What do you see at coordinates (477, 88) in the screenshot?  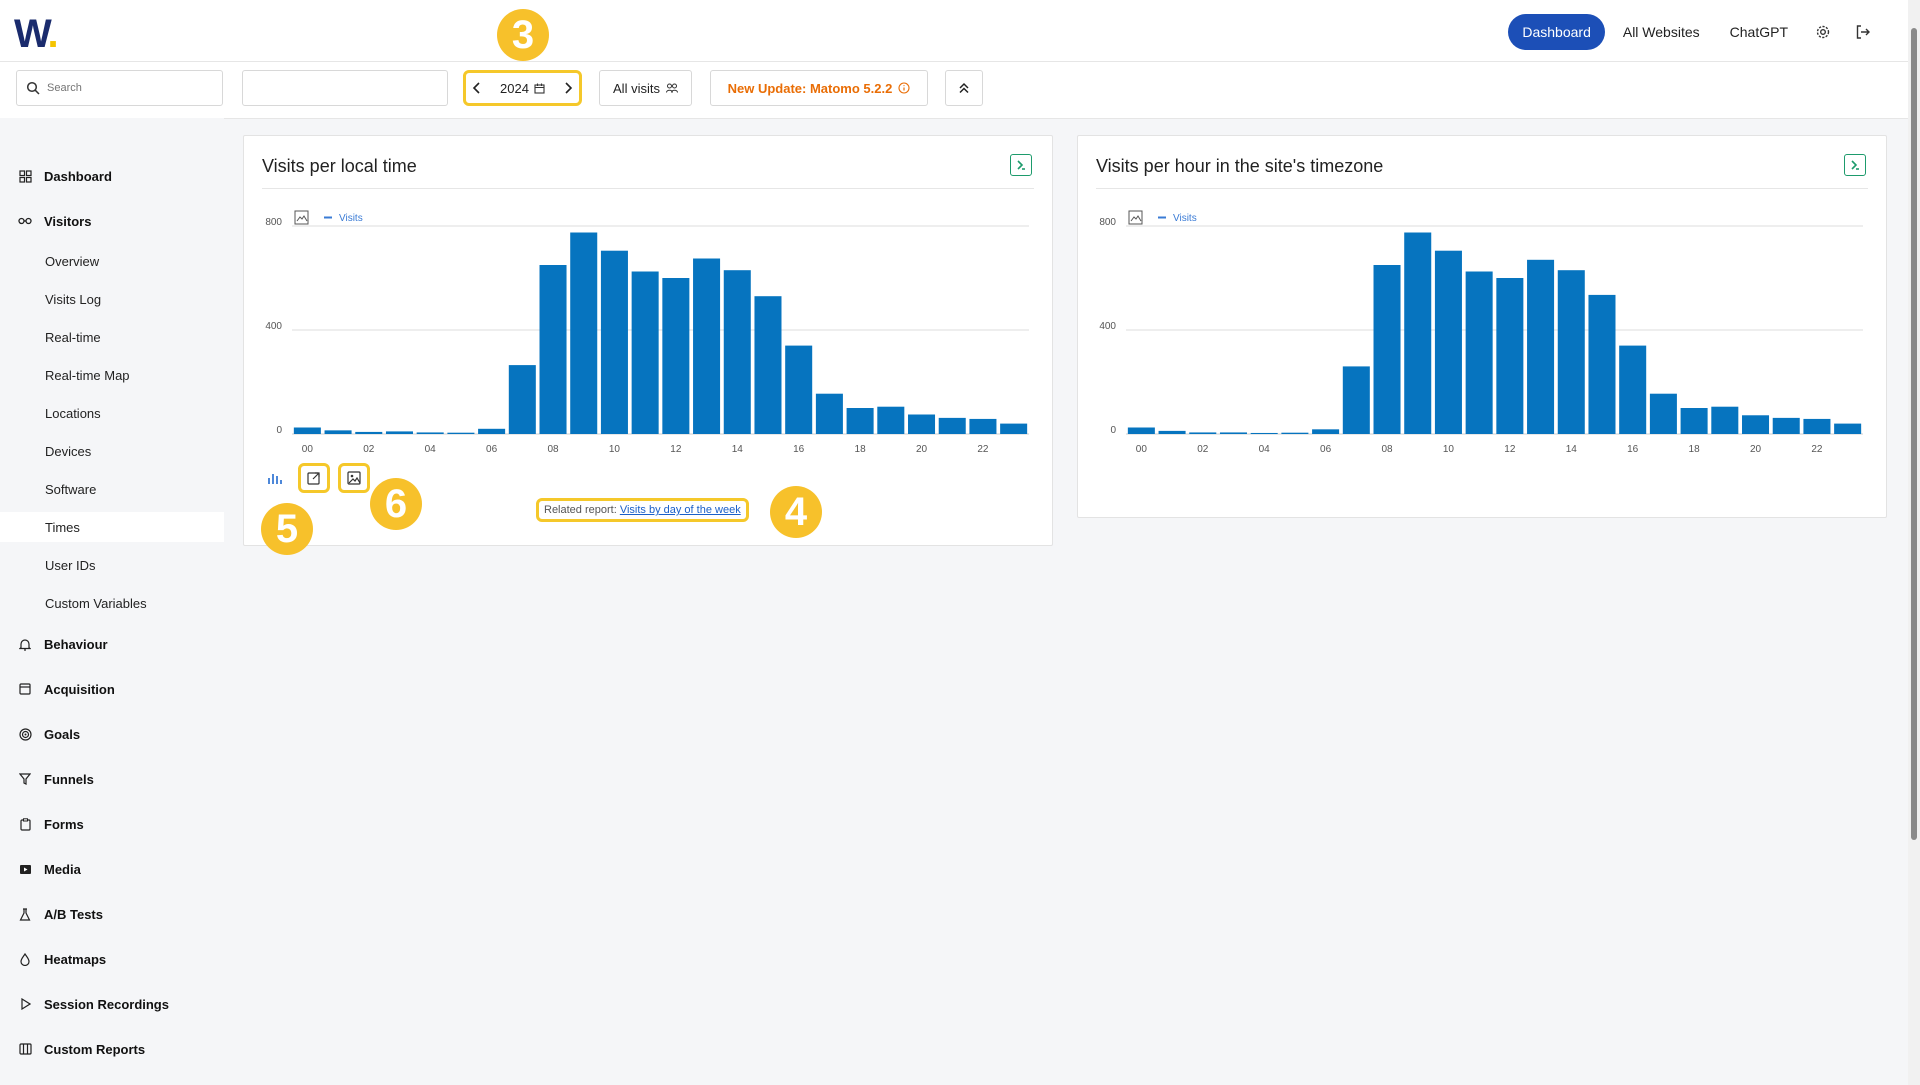 I see `chevron-left-icon` at bounding box center [477, 88].